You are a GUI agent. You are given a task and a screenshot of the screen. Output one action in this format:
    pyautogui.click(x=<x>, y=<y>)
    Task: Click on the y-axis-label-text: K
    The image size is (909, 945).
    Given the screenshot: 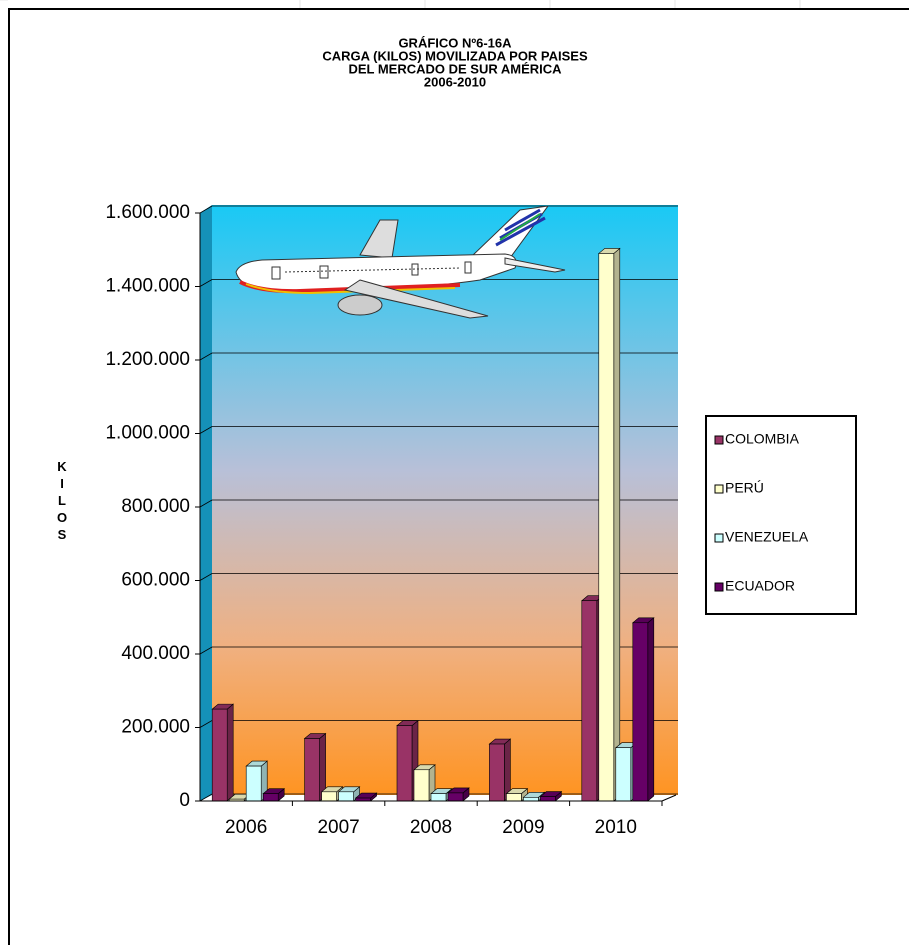 What is the action you would take?
    pyautogui.click(x=62, y=466)
    